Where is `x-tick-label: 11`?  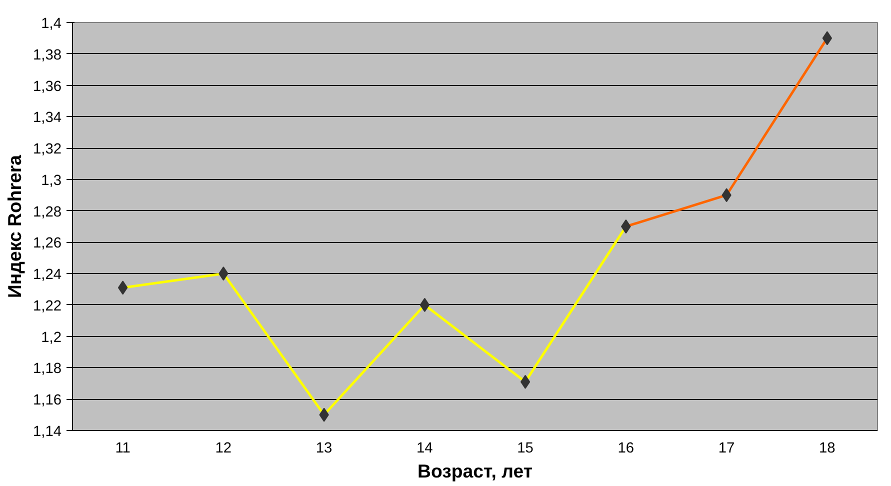
x-tick-label: 11 is located at coordinates (122, 448).